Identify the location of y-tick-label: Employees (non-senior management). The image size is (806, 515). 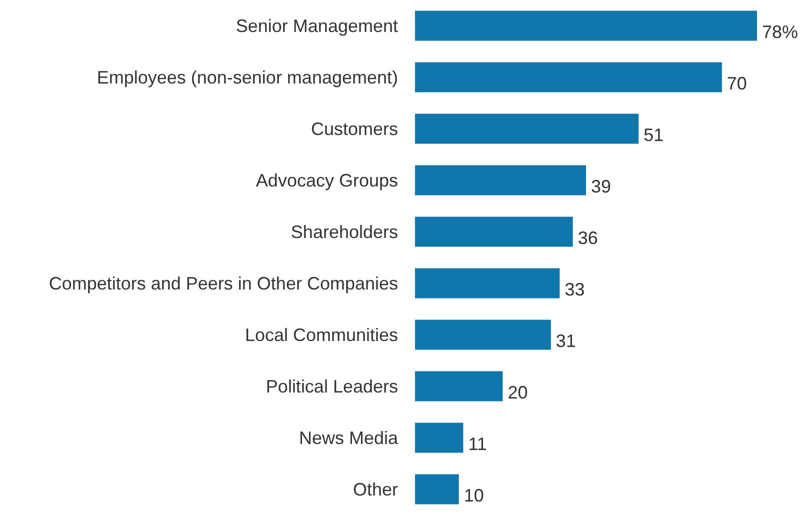
(247, 77).